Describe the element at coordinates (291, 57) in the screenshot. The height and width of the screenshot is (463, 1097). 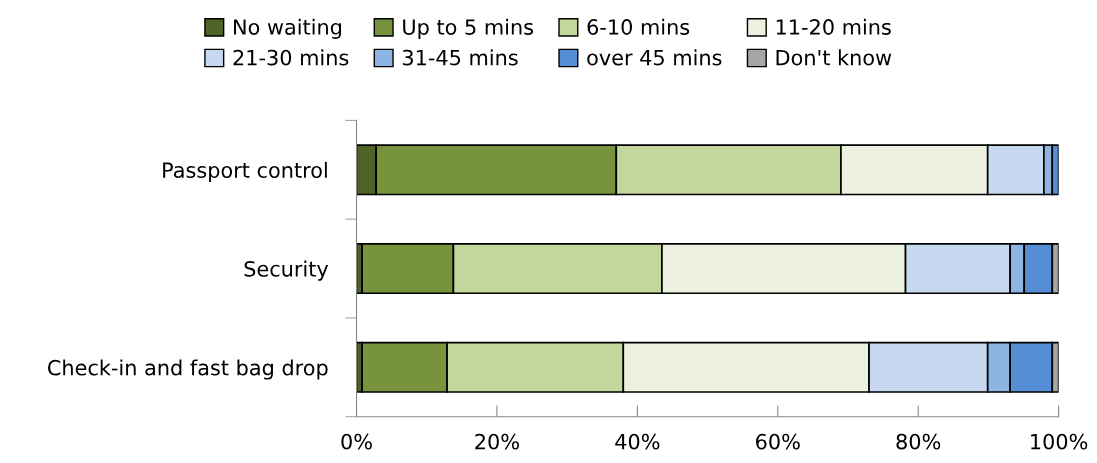
I see `legend-label: 21-30 mins` at that location.